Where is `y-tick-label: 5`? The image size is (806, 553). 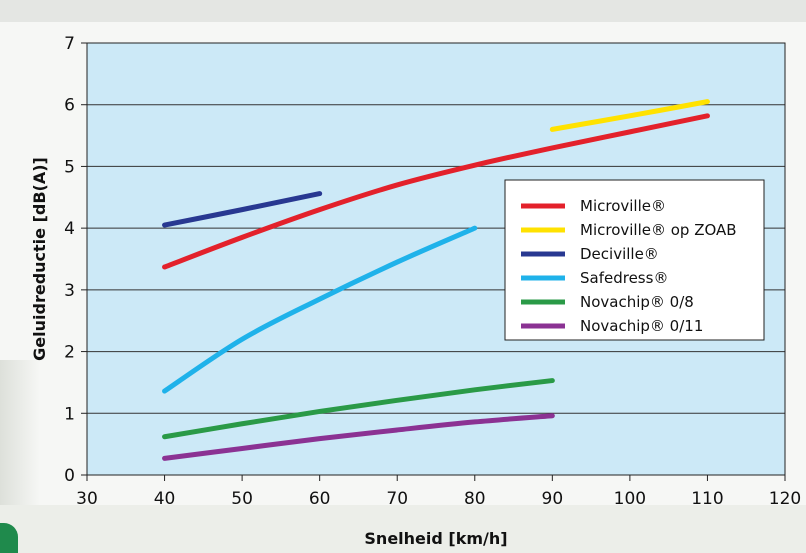
y-tick-label: 5 is located at coordinates (69, 167).